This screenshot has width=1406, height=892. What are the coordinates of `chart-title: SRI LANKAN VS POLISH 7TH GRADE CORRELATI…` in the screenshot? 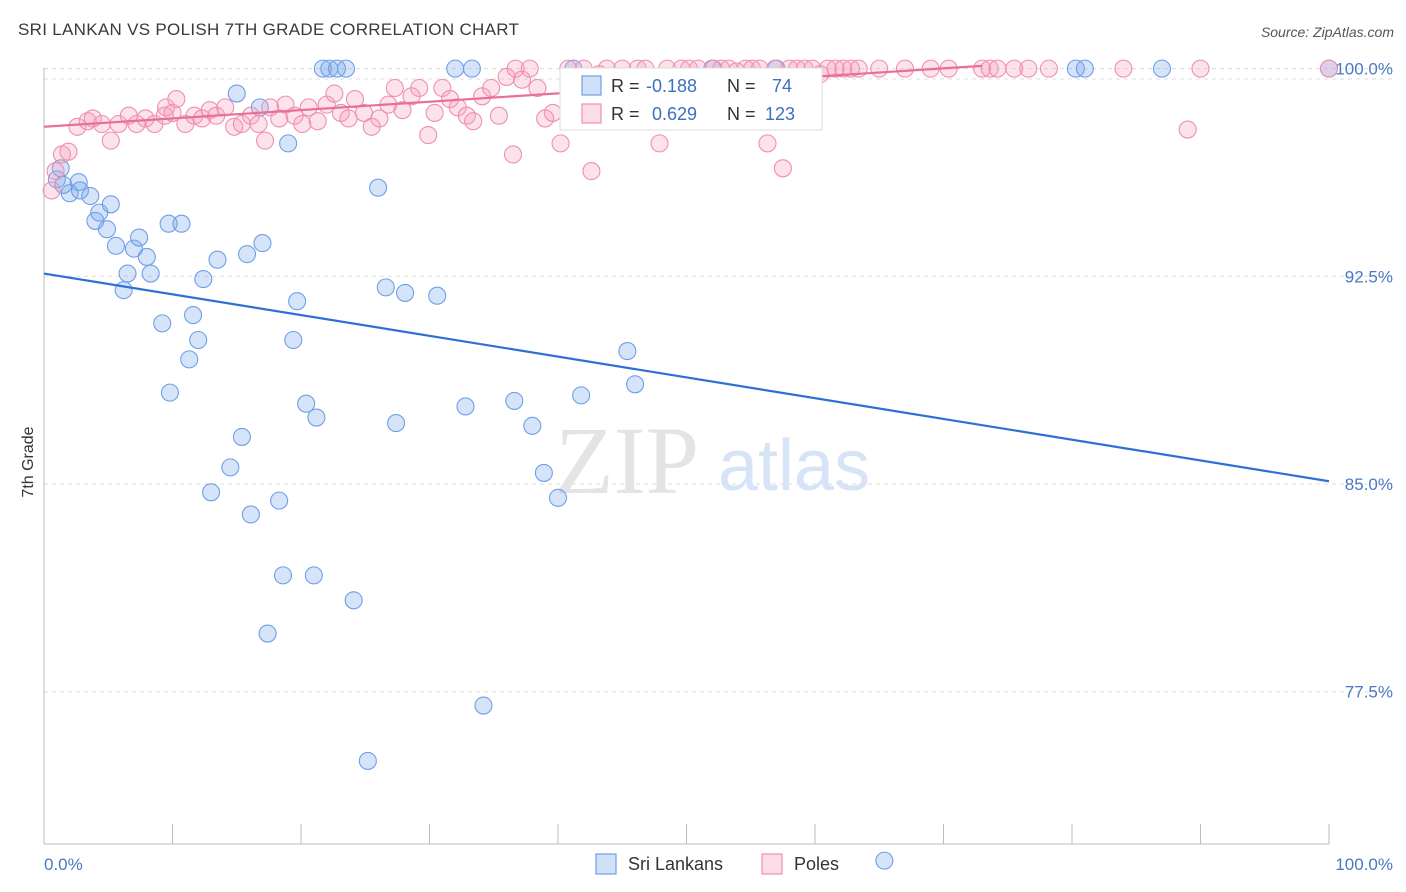 It's located at (269, 29).